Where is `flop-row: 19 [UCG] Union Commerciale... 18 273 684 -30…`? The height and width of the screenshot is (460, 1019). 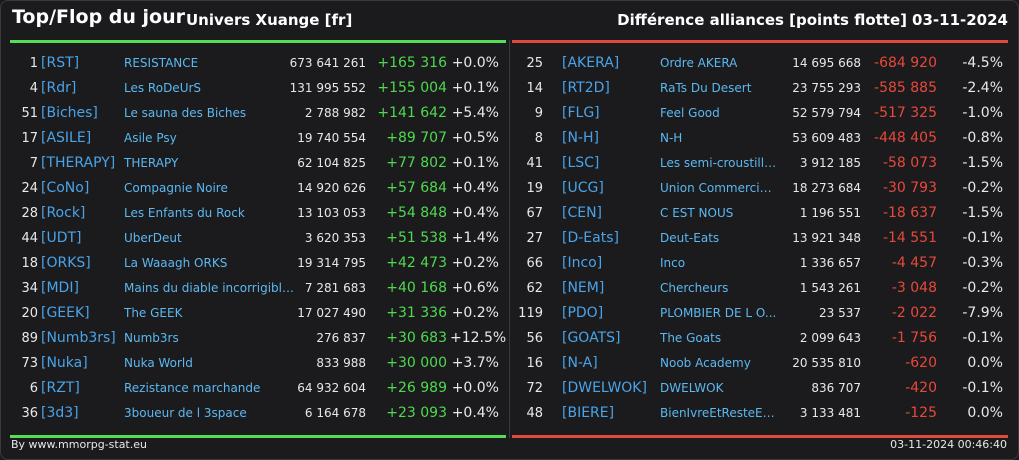 flop-row: 19 [UCG] Union Commerciale... 18 273 684 -30… is located at coordinates (760, 188).